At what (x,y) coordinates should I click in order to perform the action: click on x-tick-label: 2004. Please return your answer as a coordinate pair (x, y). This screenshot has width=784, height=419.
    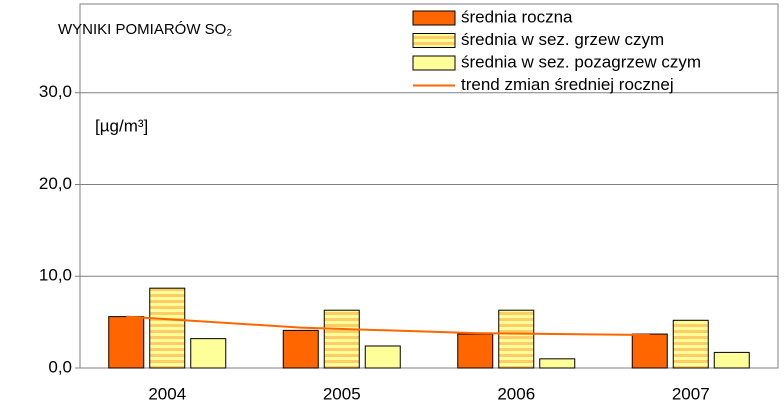
    Looking at the image, I should click on (167, 393).